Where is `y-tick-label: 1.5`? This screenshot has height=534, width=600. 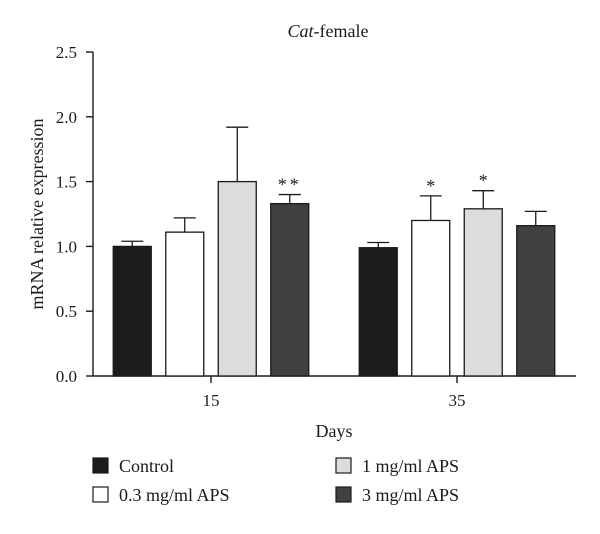 y-tick-label: 1.5 is located at coordinates (66, 182).